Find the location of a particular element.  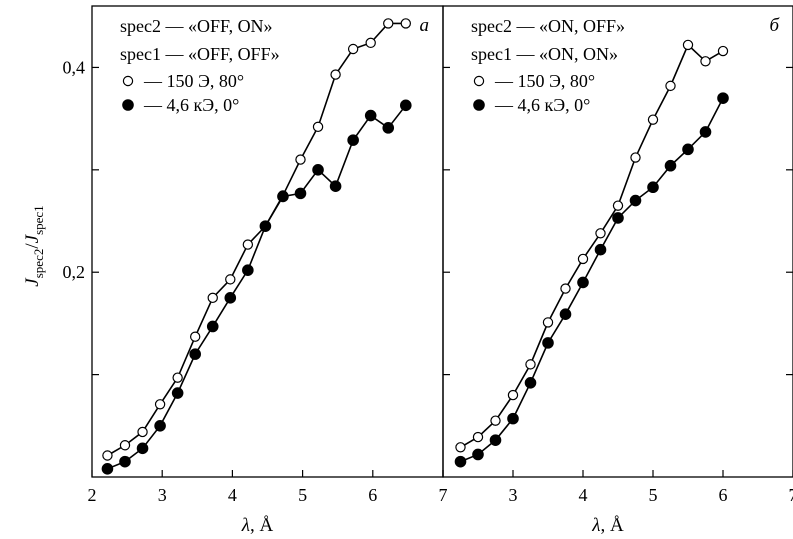

legend-spec2: spec2 — «ON, OFF» is located at coordinates (548, 26).